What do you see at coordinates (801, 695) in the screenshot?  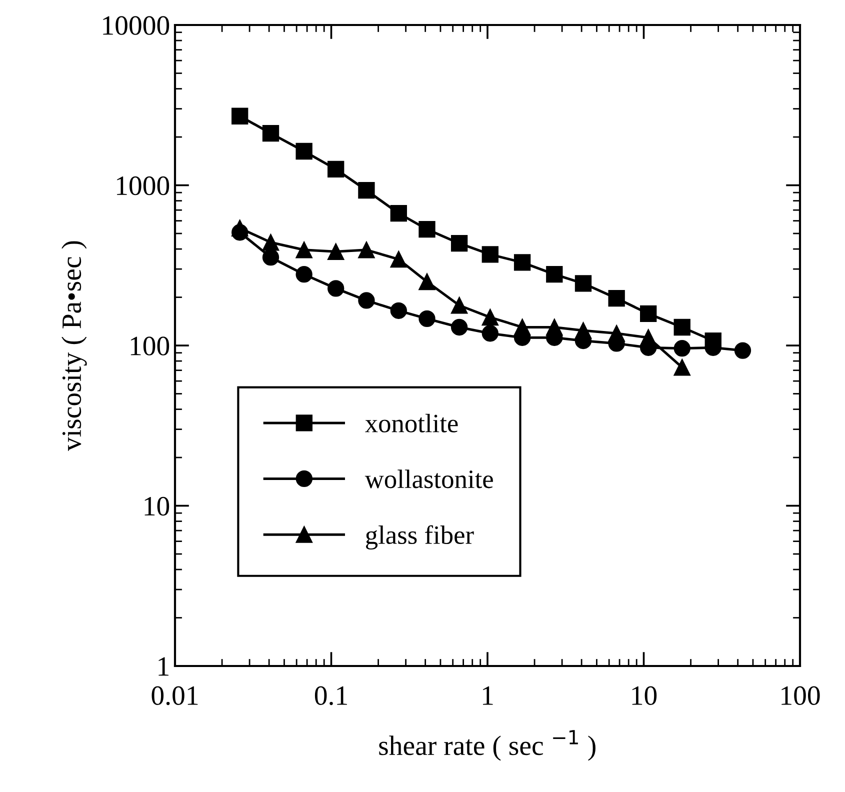 I see `x-tick-label: 100` at bounding box center [801, 695].